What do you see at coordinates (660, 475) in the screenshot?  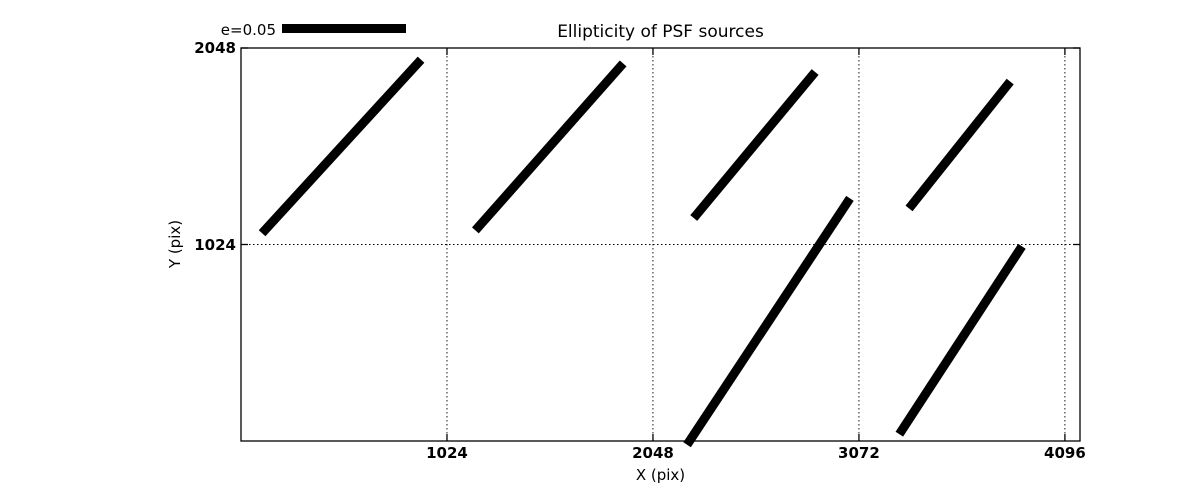 I see `x-axis-label: X (pix)` at bounding box center [660, 475].